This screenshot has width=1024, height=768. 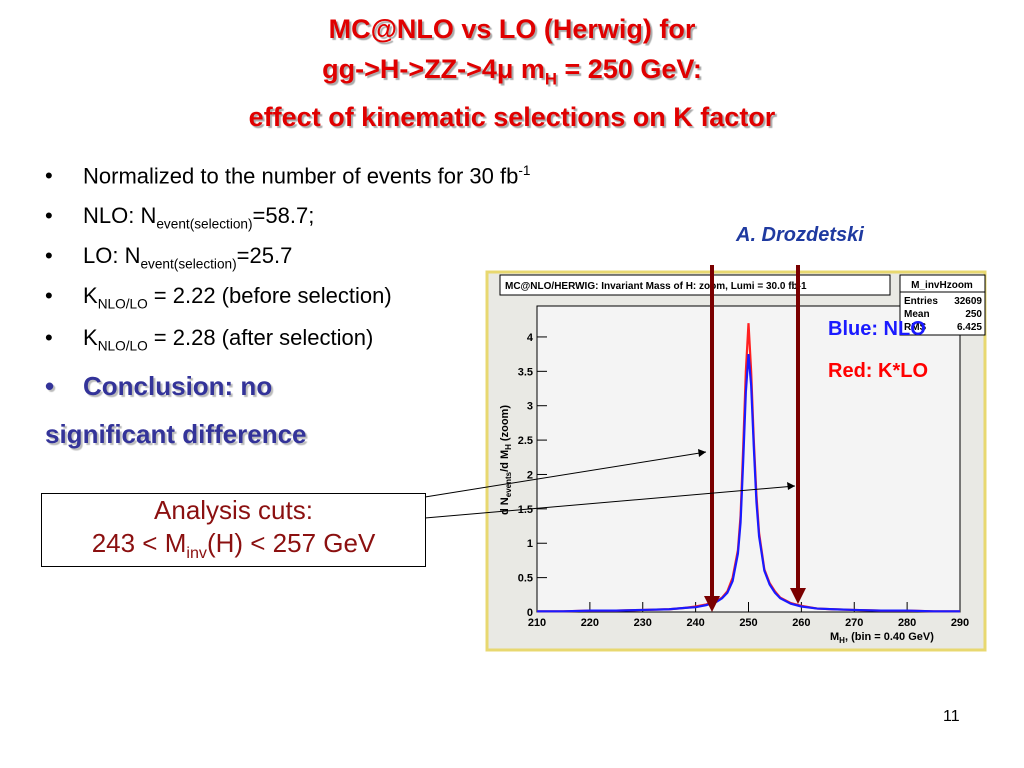 What do you see at coordinates (968, 301) in the screenshot?
I see `stats-value: 32609` at bounding box center [968, 301].